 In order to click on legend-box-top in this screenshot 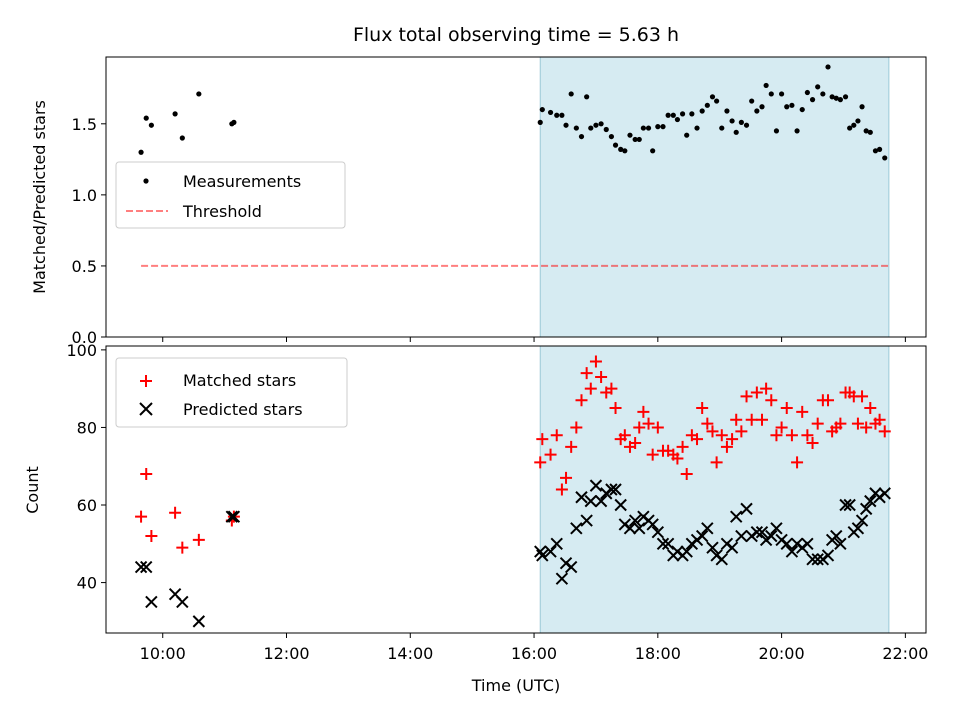, I will do `click(230, 195)`.